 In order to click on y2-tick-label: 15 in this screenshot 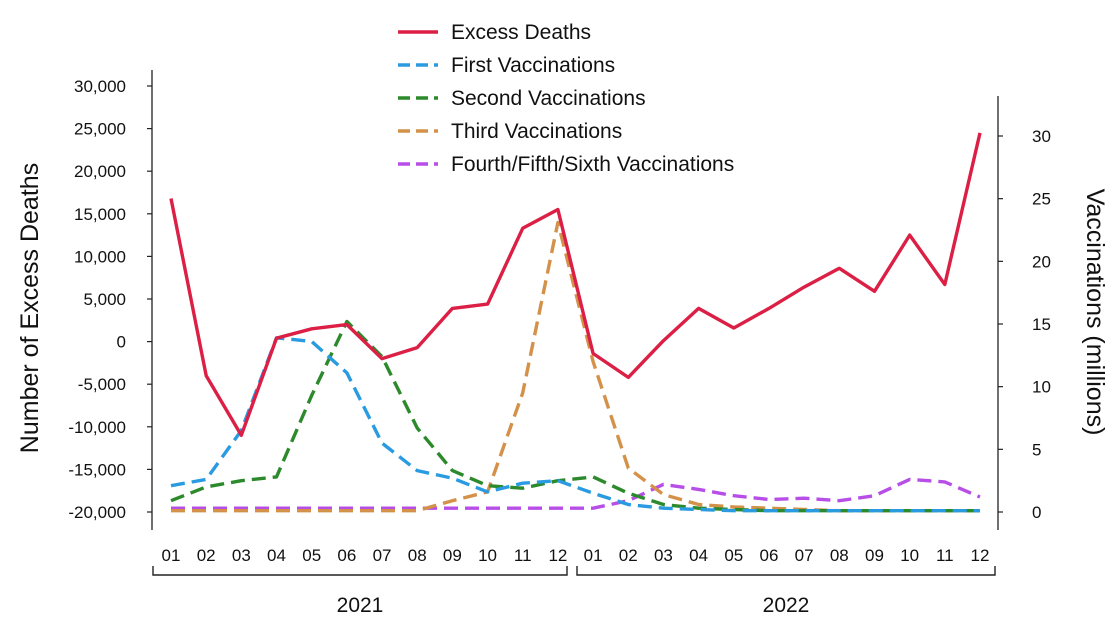, I will do `click(1041, 324)`.